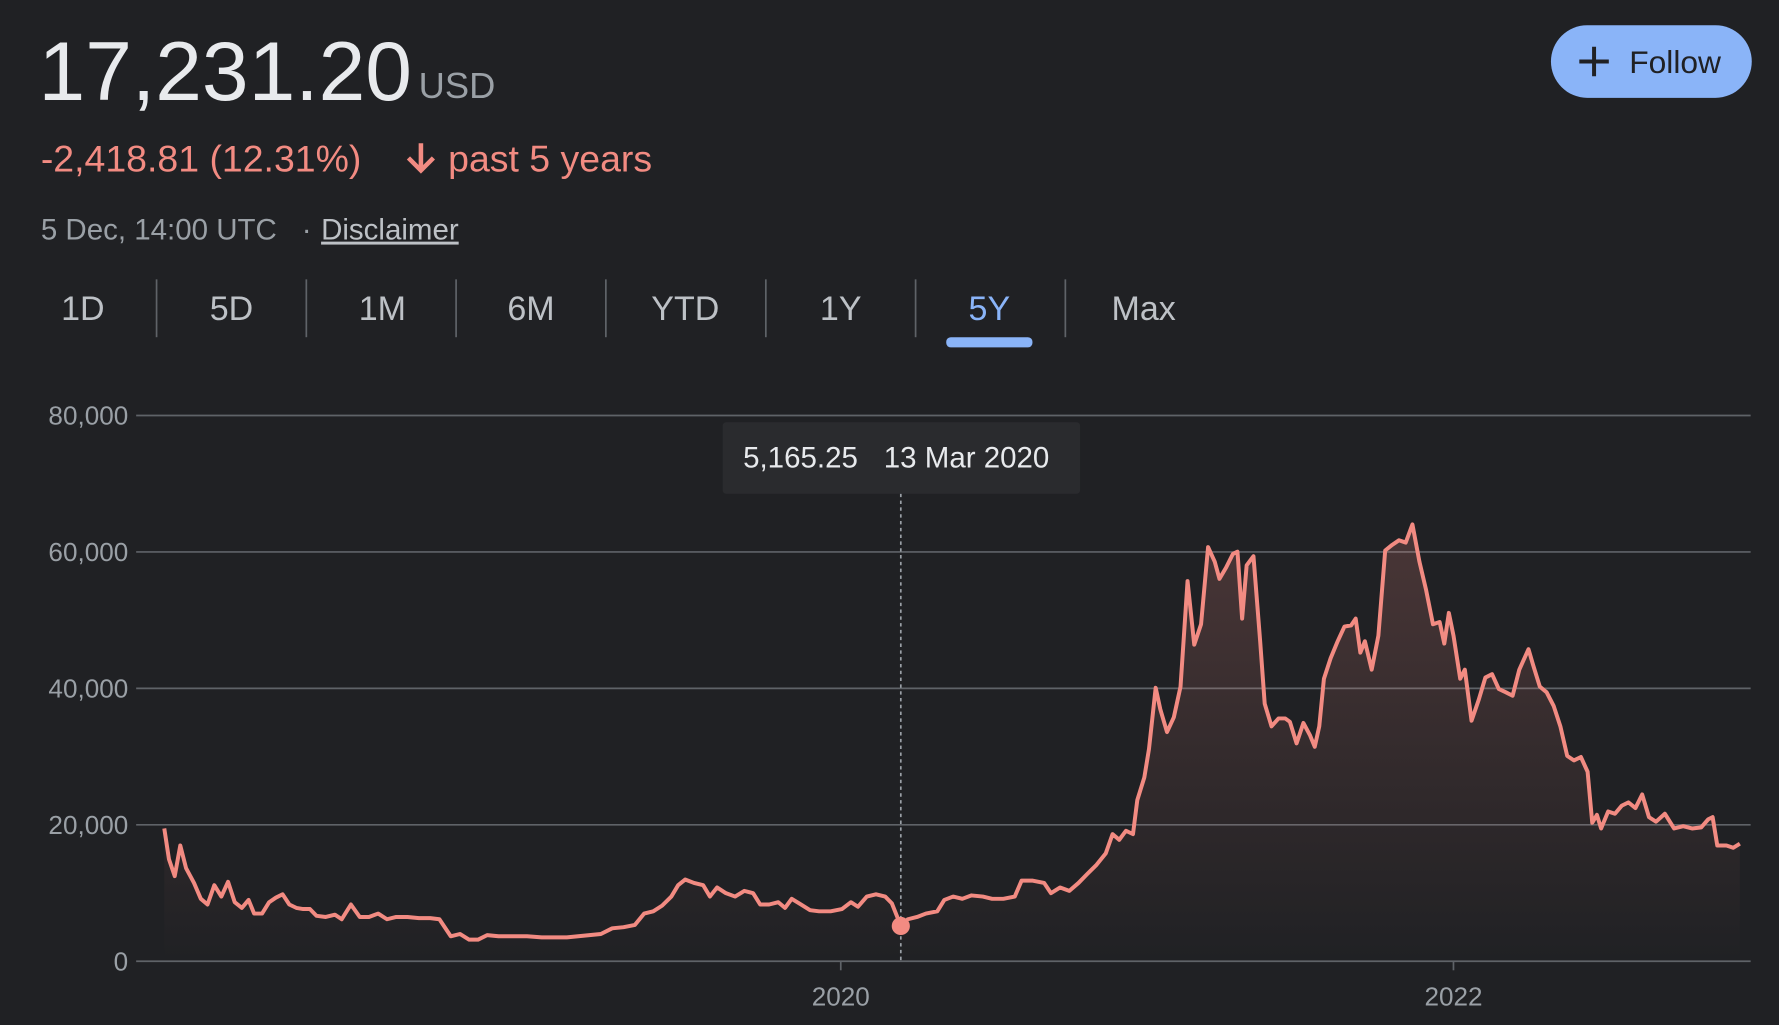 This screenshot has height=1025, width=1779. I want to click on x-tick-label: 2020, so click(841, 996).